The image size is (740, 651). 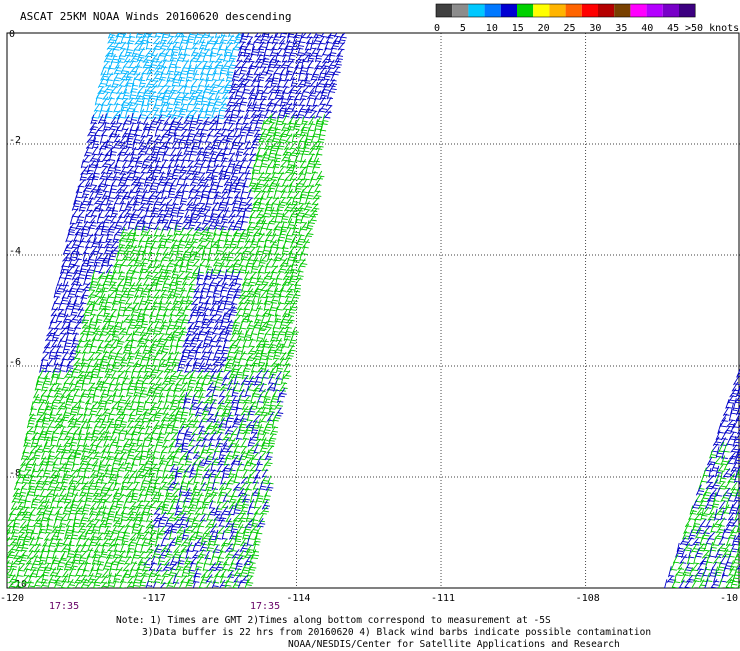 What do you see at coordinates (588, 598) in the screenshot?
I see `x-tick-label: -108` at bounding box center [588, 598].